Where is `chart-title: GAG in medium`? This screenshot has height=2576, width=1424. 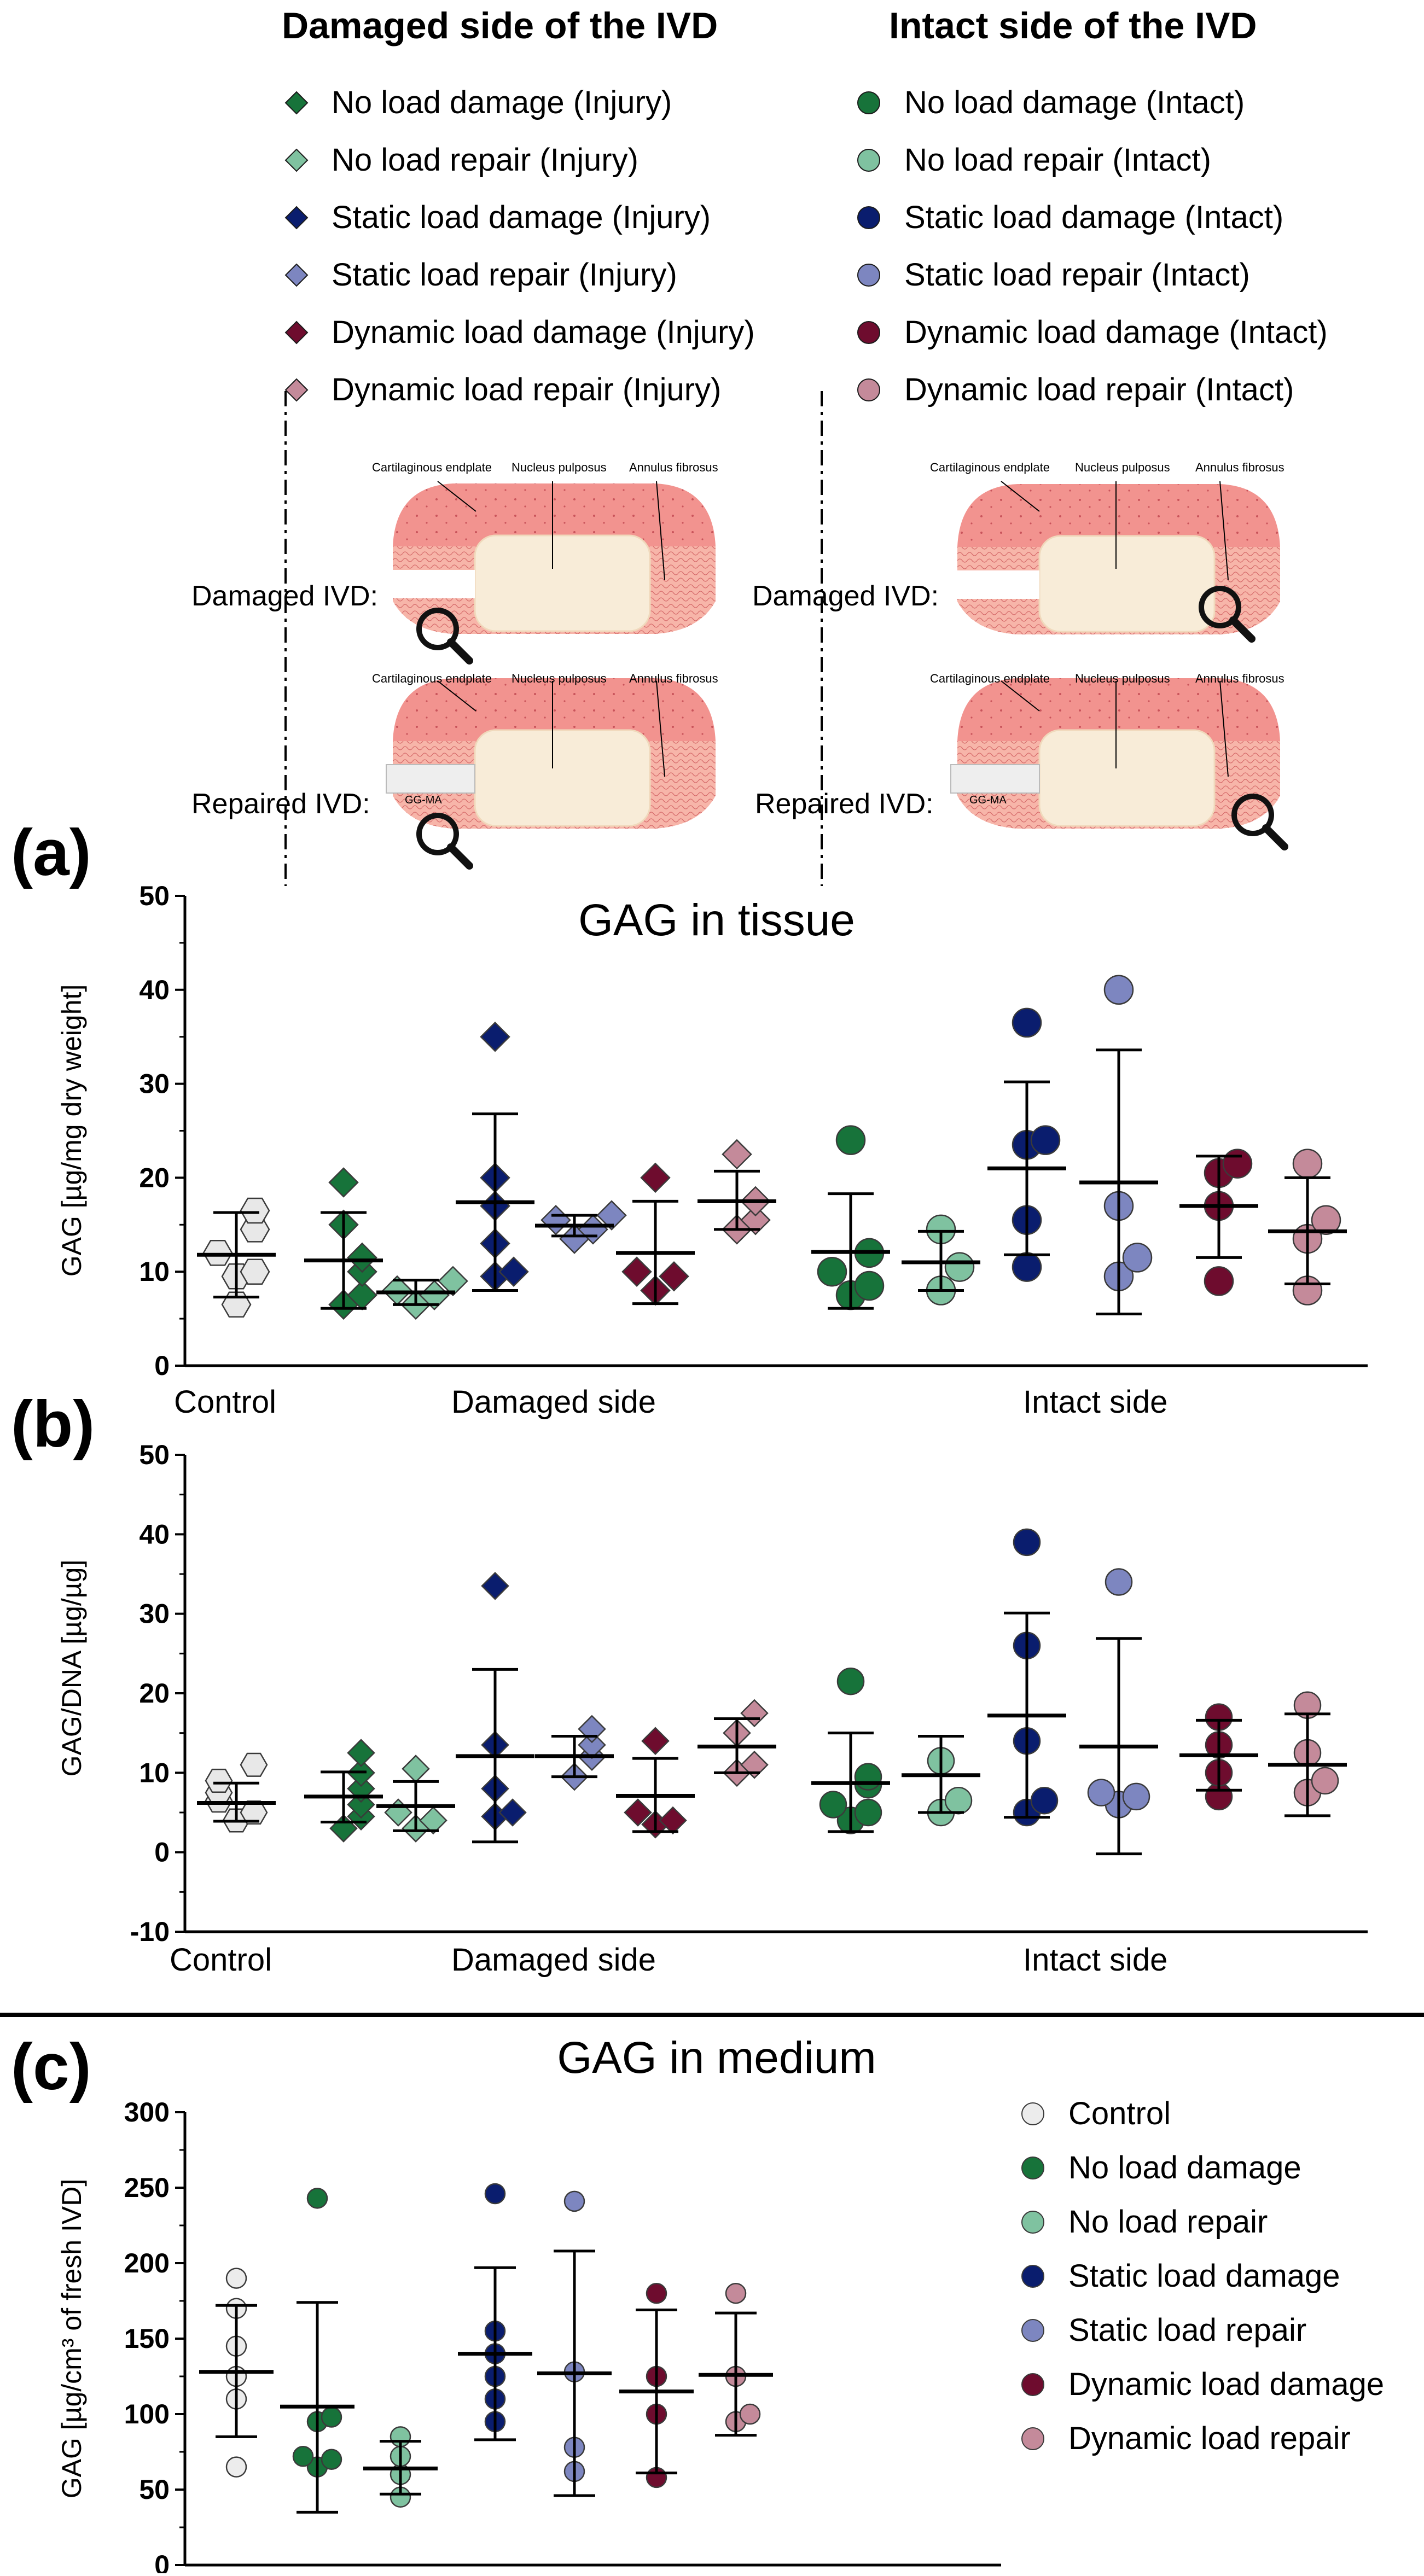
chart-title: GAG in medium is located at coordinates (716, 2059).